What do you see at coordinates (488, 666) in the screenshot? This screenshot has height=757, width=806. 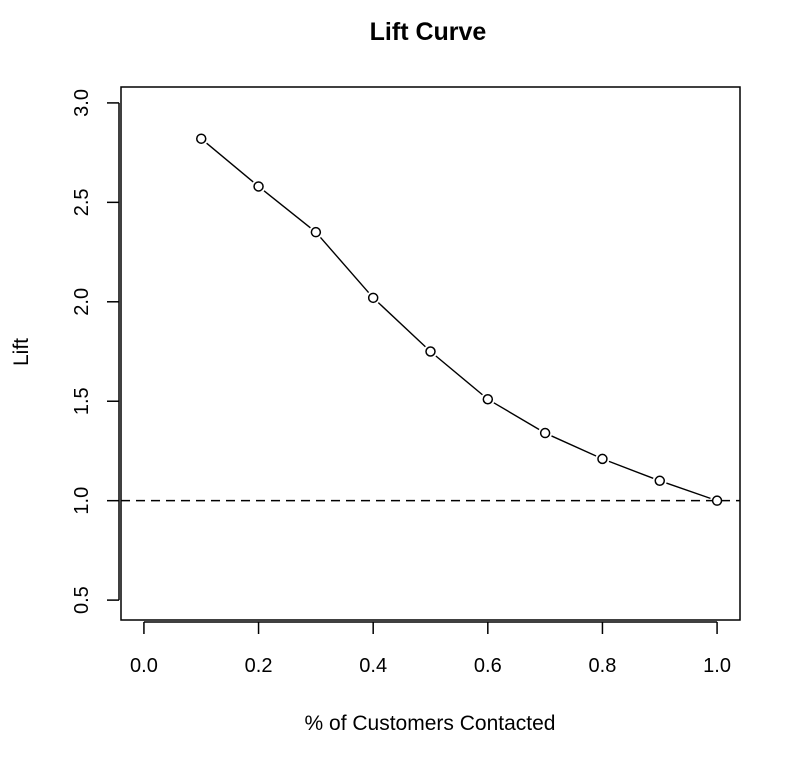 I see `x-tick-label: 0.6` at bounding box center [488, 666].